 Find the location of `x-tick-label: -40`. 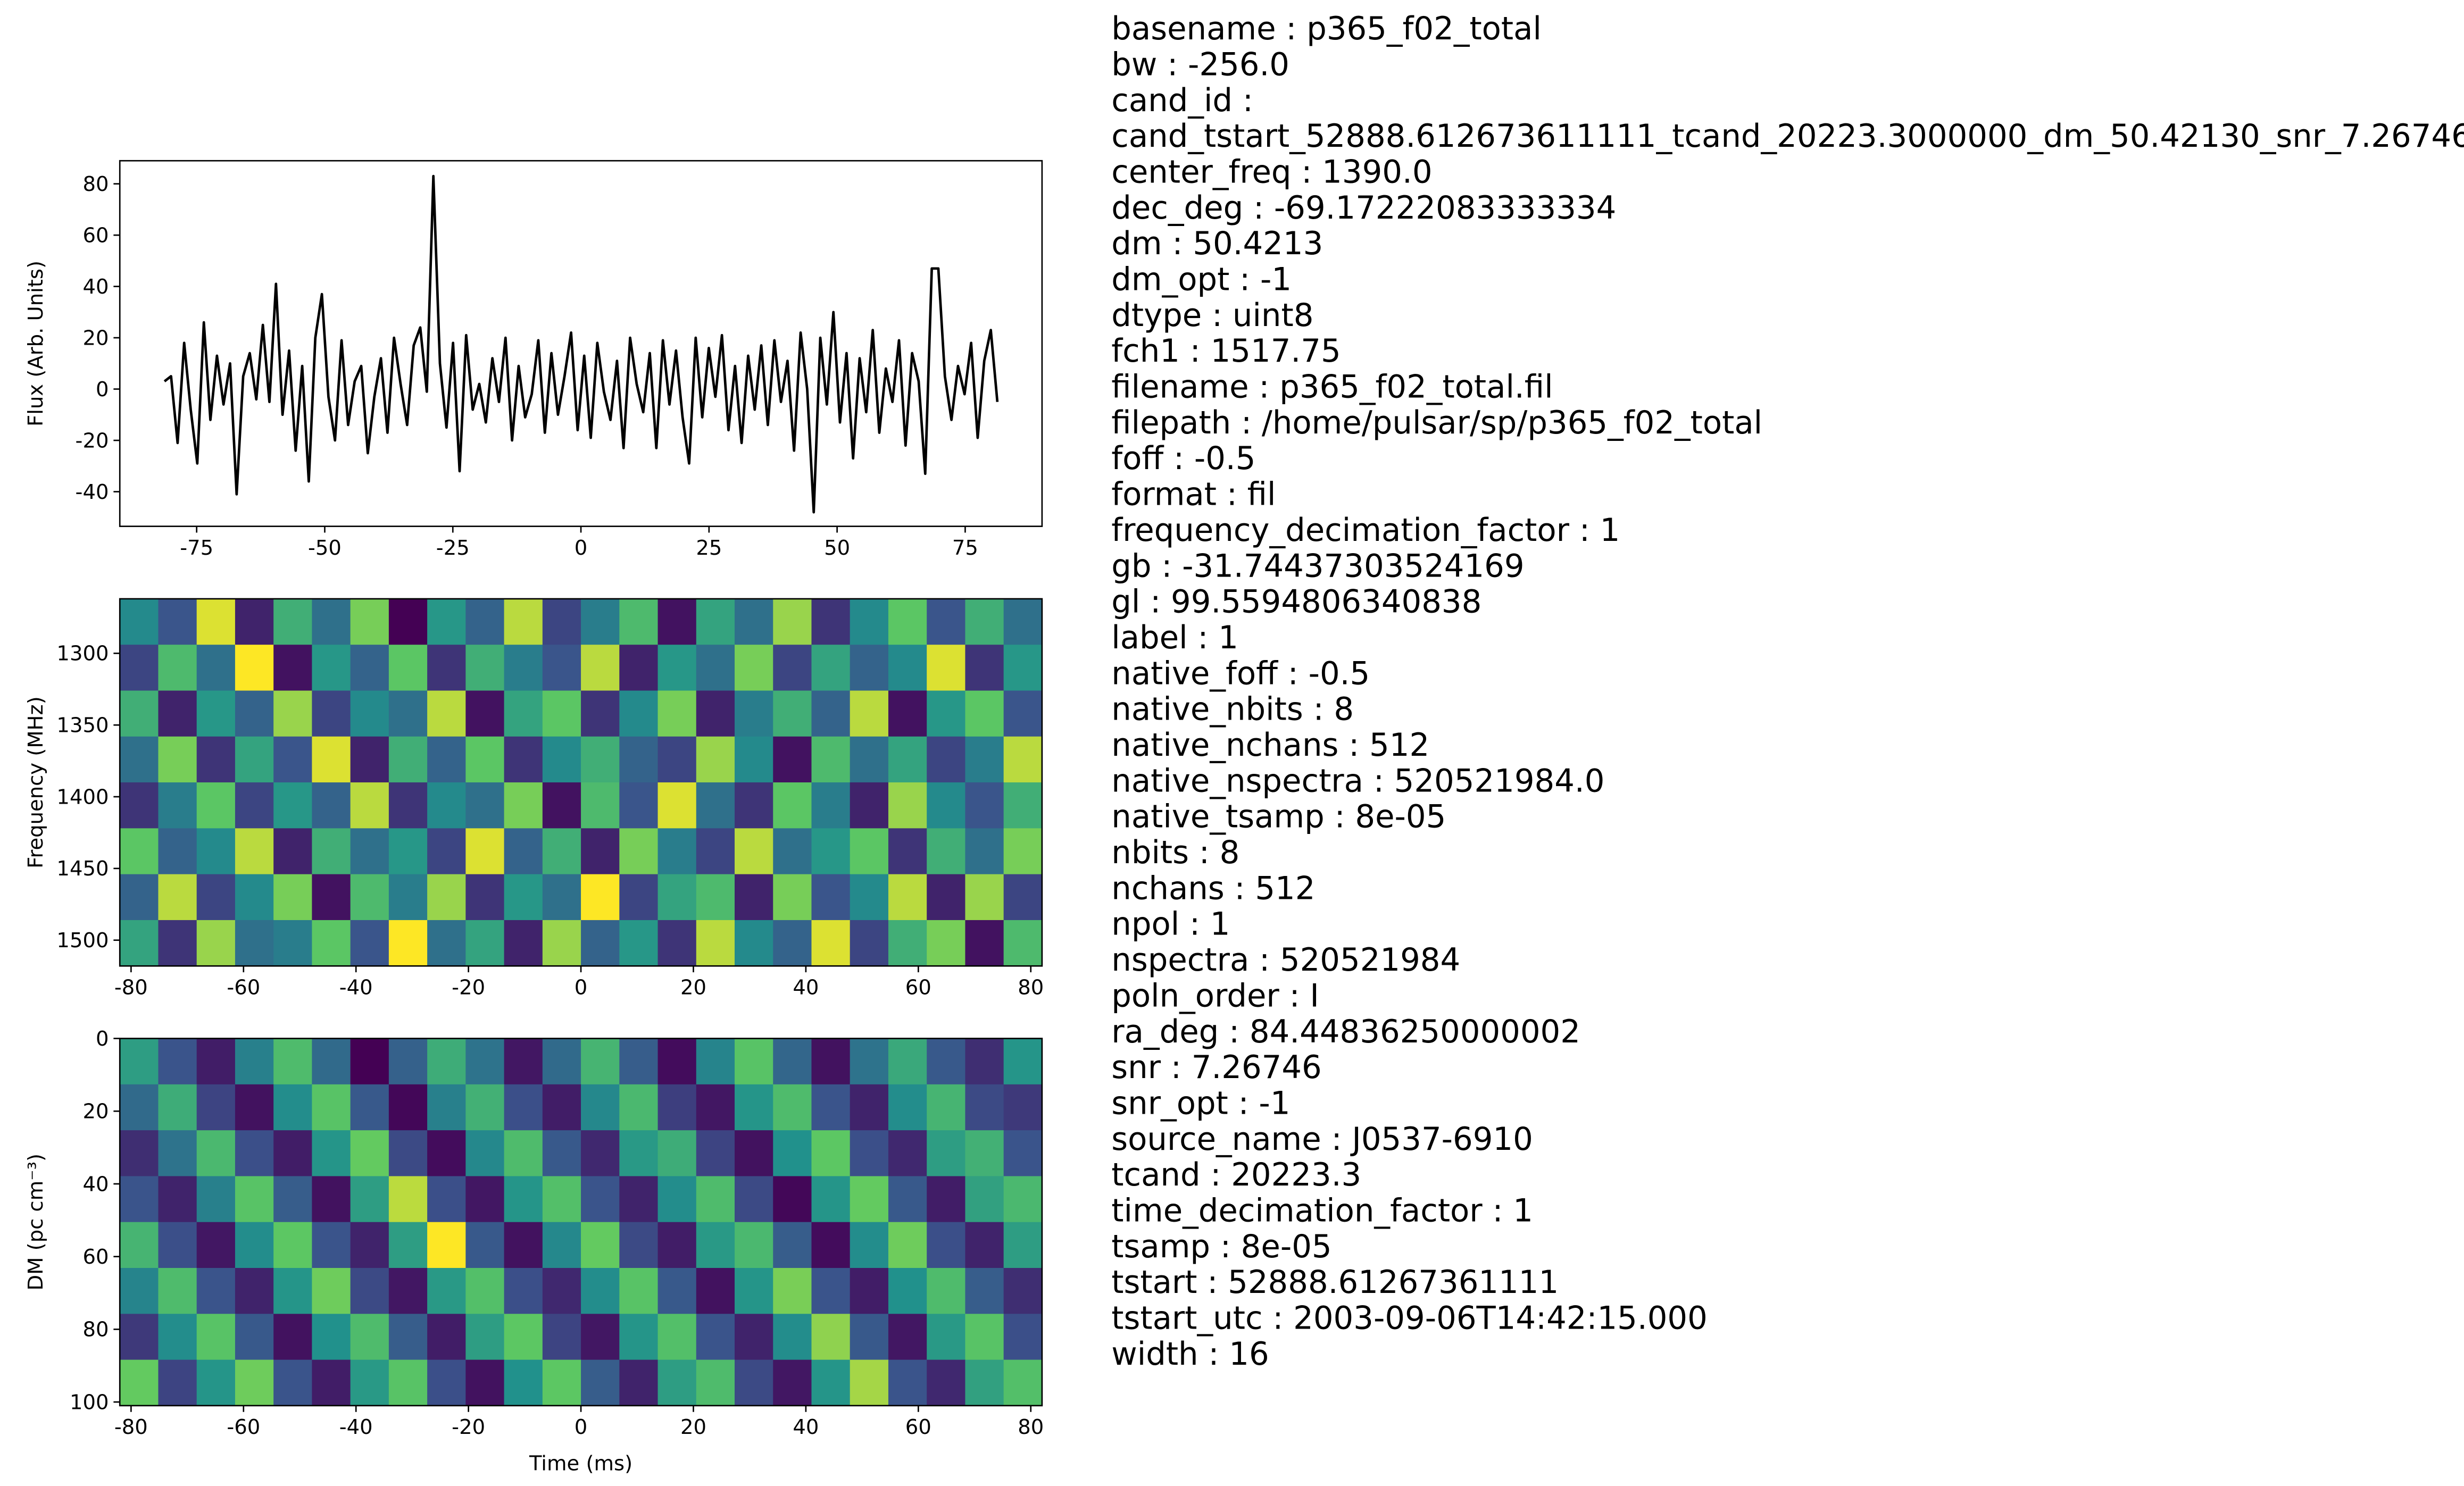

x-tick-label: -40 is located at coordinates (356, 1427).